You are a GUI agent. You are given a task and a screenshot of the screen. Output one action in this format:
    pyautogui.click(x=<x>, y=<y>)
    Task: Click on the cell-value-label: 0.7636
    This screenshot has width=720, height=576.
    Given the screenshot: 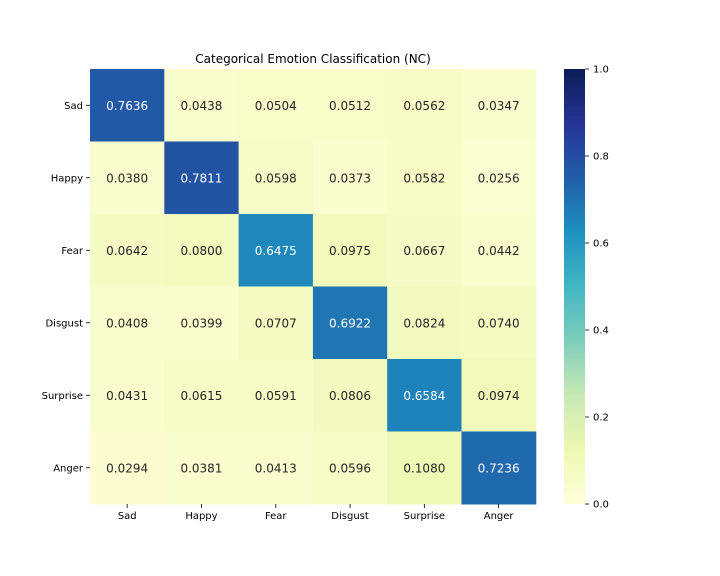 What is the action you would take?
    pyautogui.click(x=127, y=106)
    